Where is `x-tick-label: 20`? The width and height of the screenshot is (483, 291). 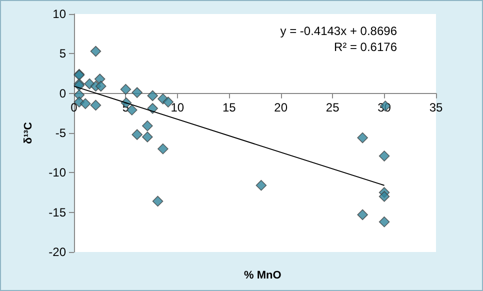 x-tick-label: 20 is located at coordinates (281, 107).